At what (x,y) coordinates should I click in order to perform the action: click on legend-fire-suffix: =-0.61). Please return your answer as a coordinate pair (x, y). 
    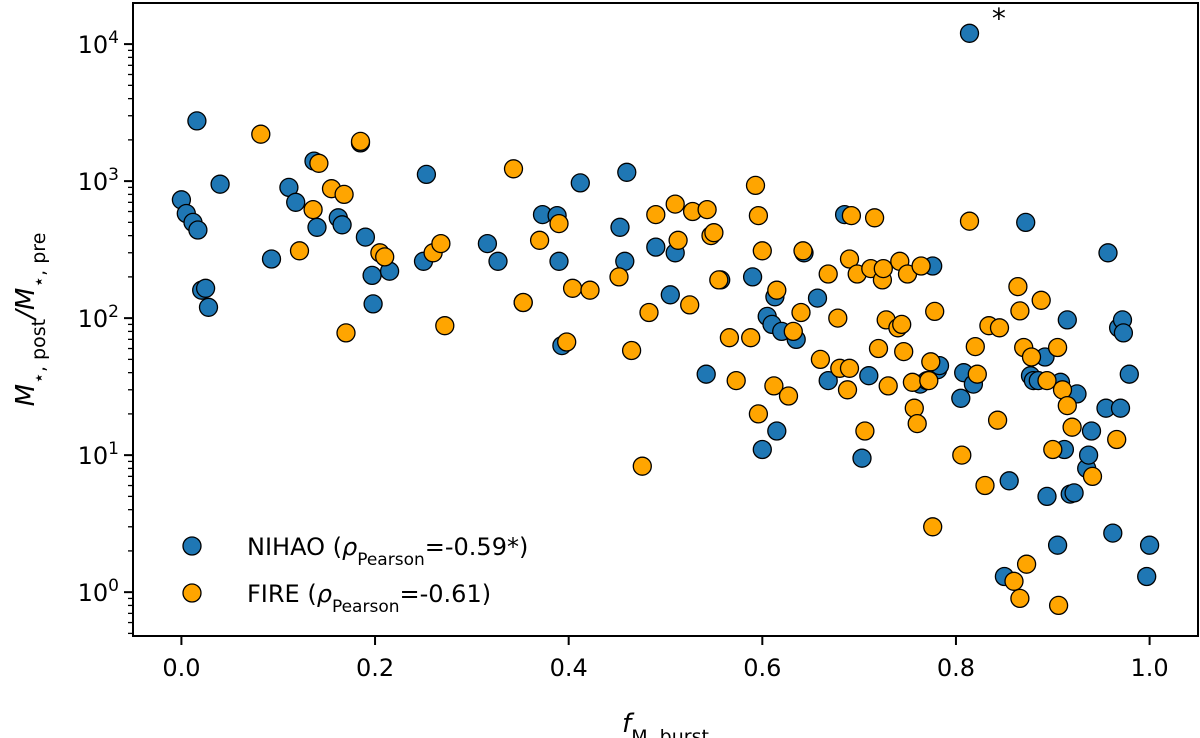
    Looking at the image, I should click on (446, 594).